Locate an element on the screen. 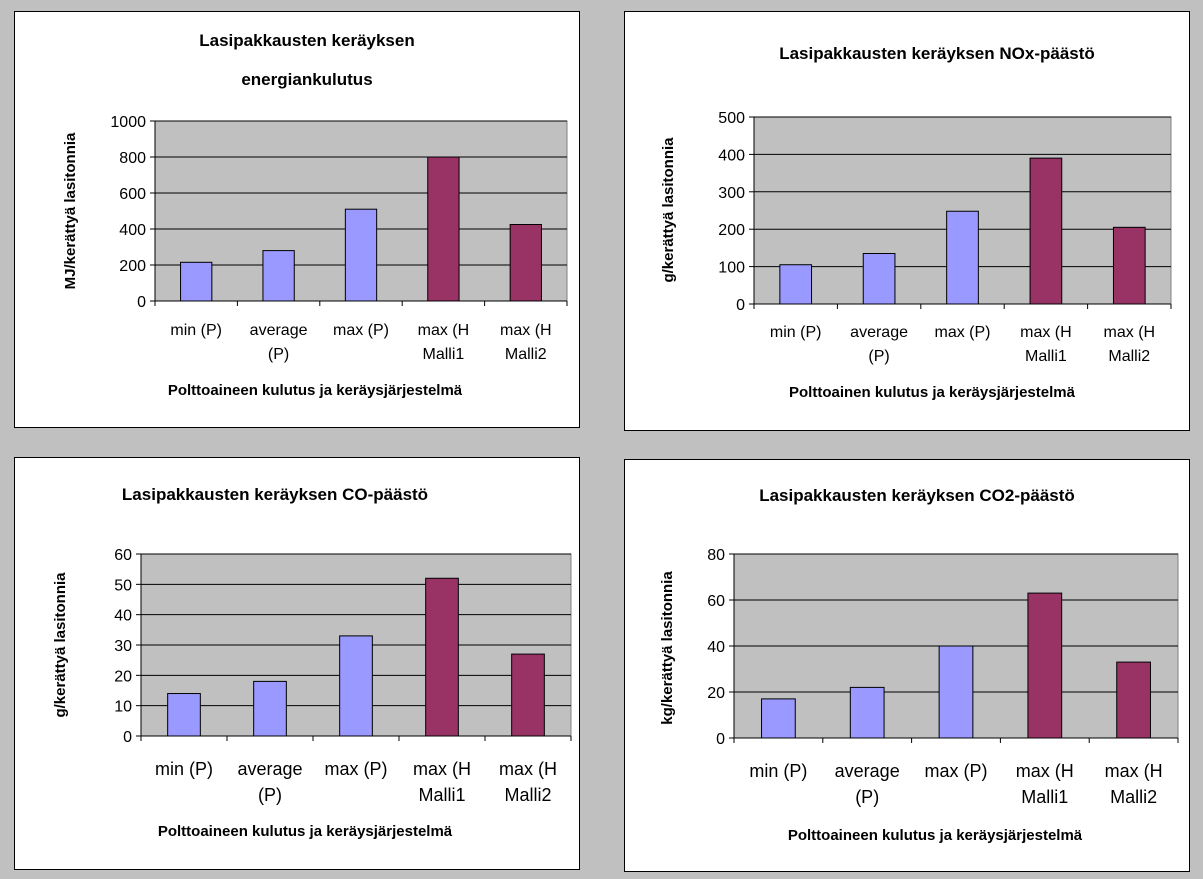 The image size is (1203, 879). chart-title: Lasipakkausten keräyksen NOx-päästö is located at coordinates (937, 53).